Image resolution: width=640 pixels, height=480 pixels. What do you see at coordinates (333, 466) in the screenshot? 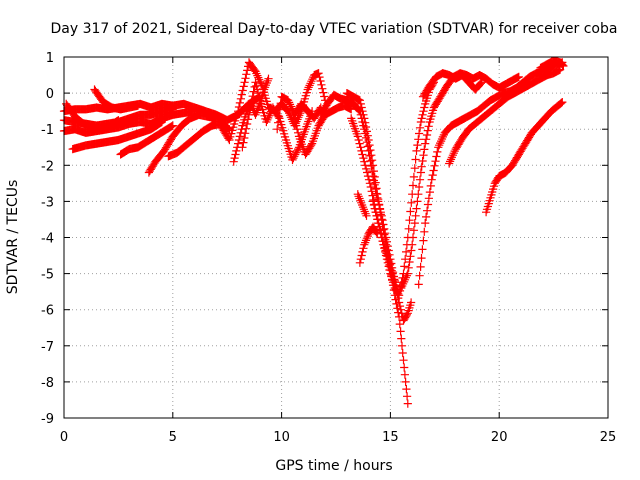
I see `x-axis-label: GPS time / hours` at bounding box center [333, 466].